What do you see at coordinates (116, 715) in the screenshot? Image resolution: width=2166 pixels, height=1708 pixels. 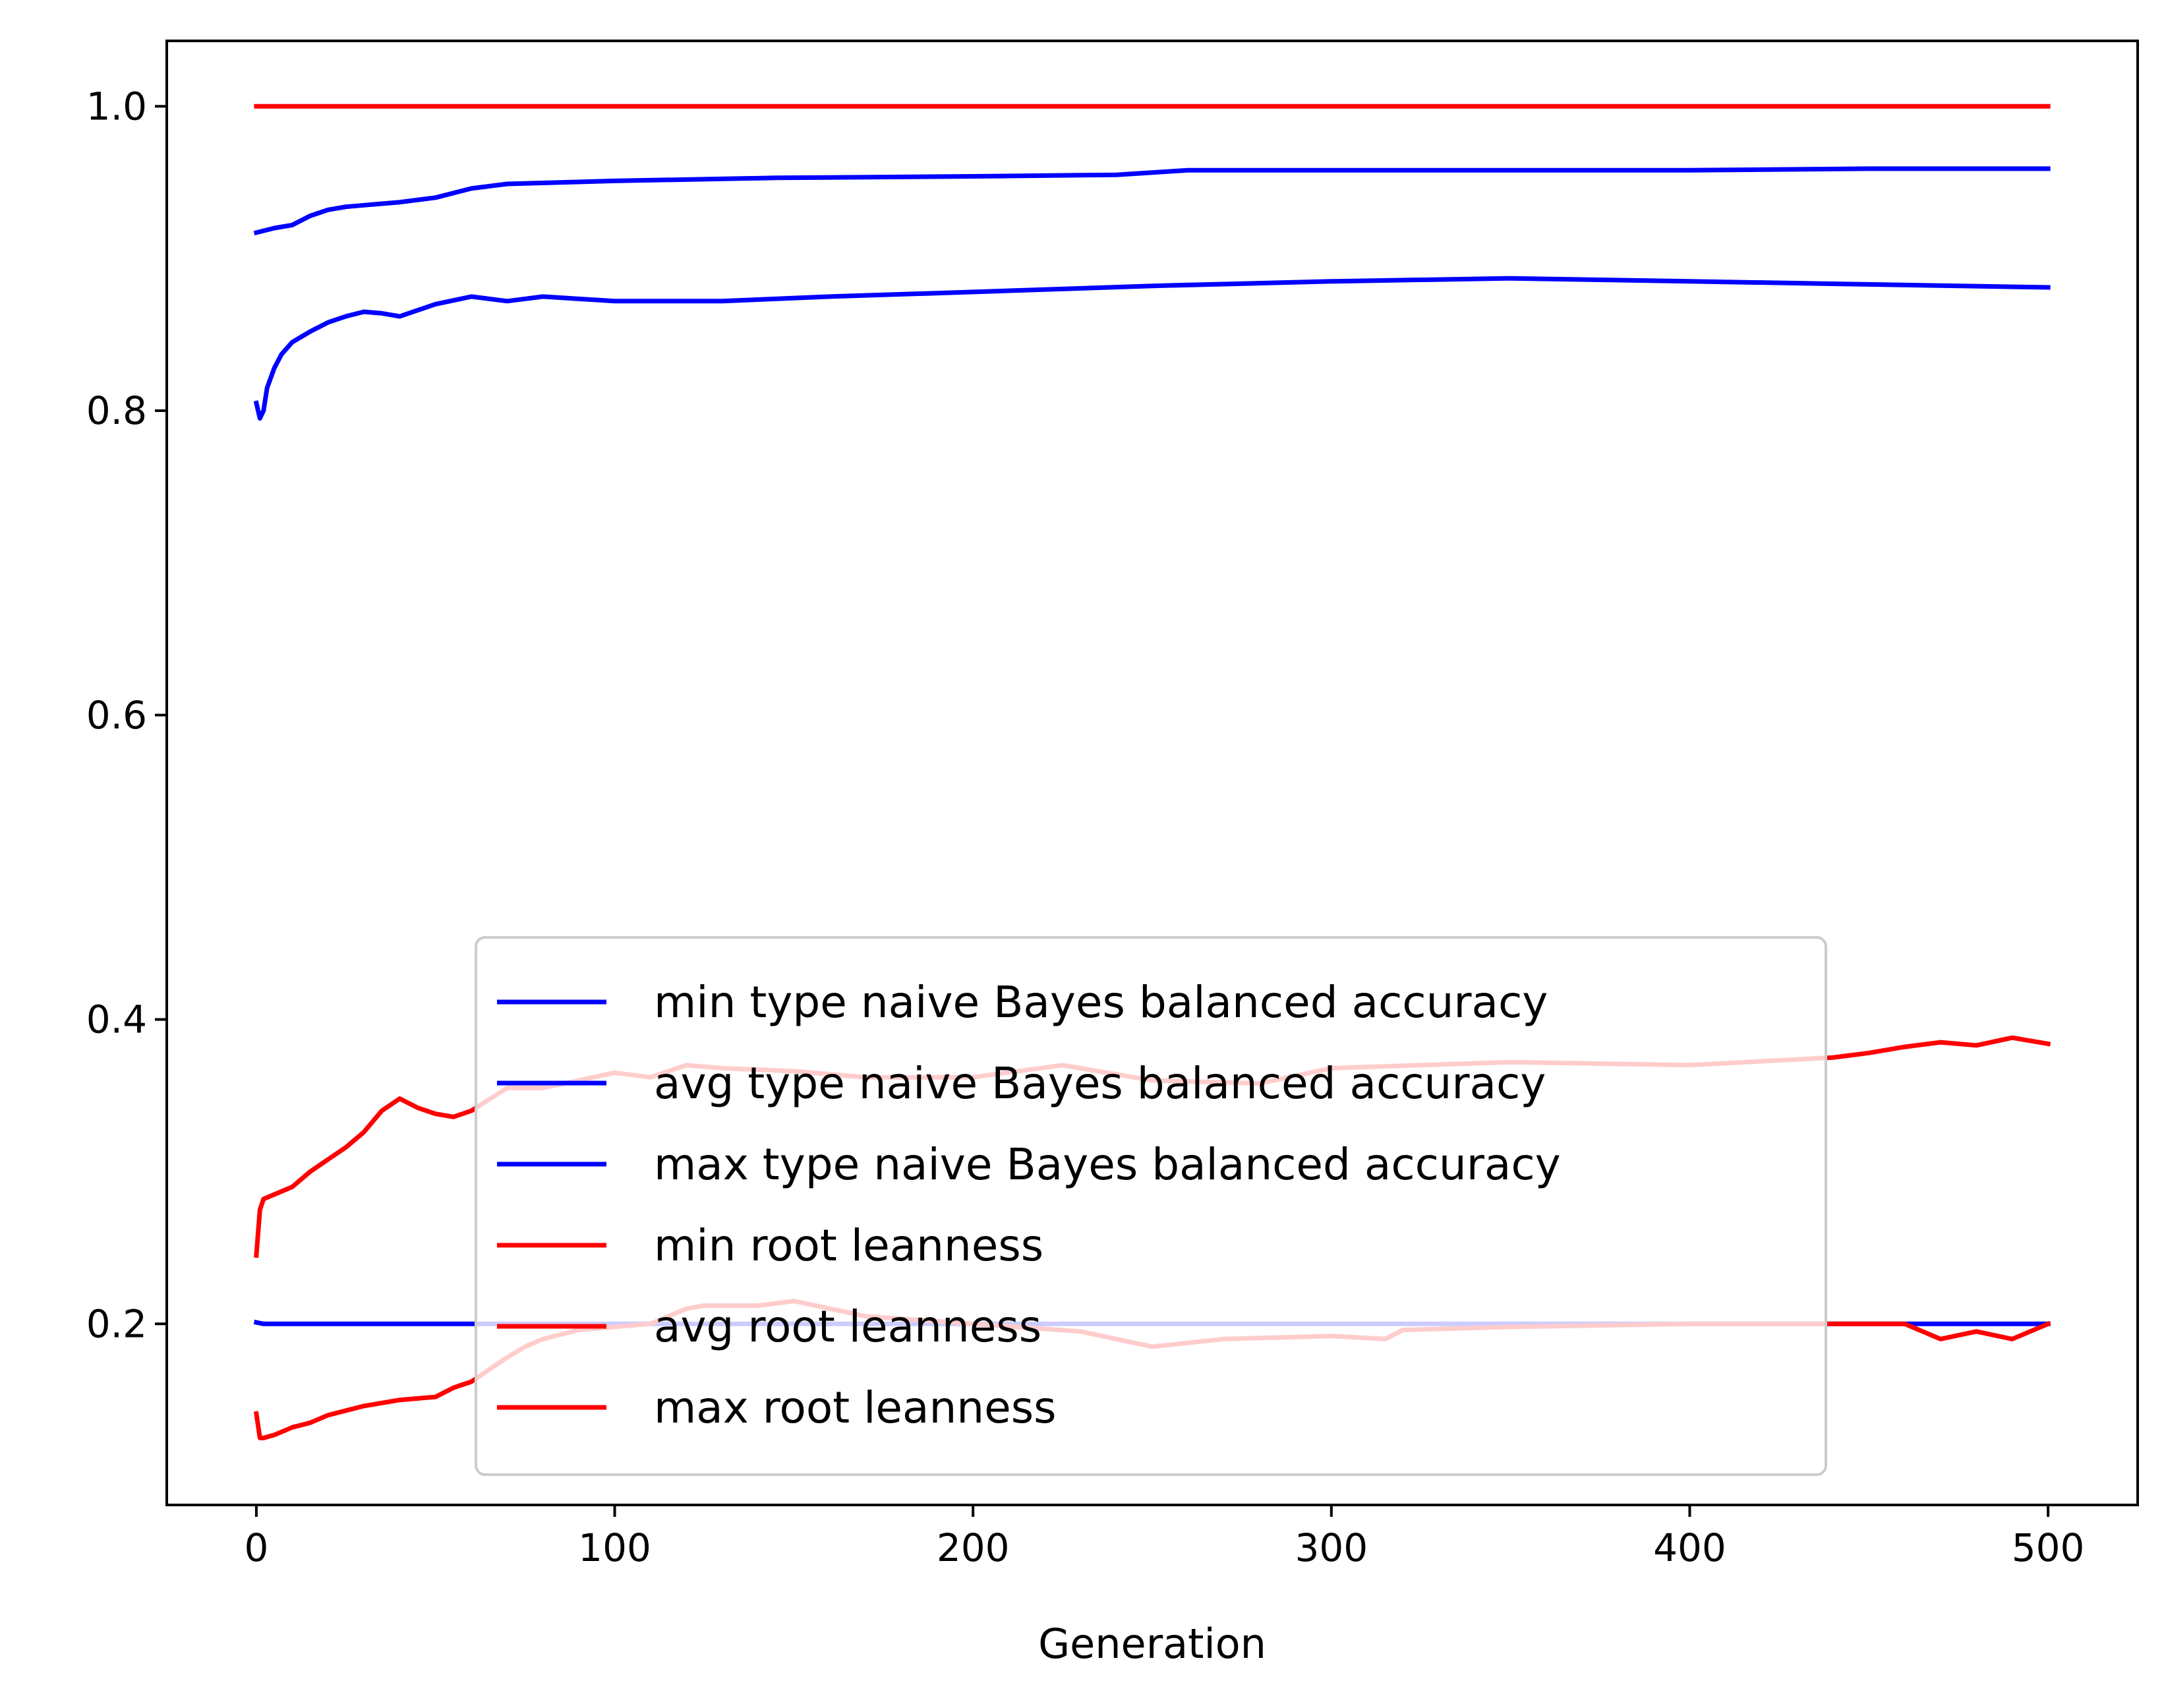 I see `y-tick-label: 0.6` at bounding box center [116, 715].